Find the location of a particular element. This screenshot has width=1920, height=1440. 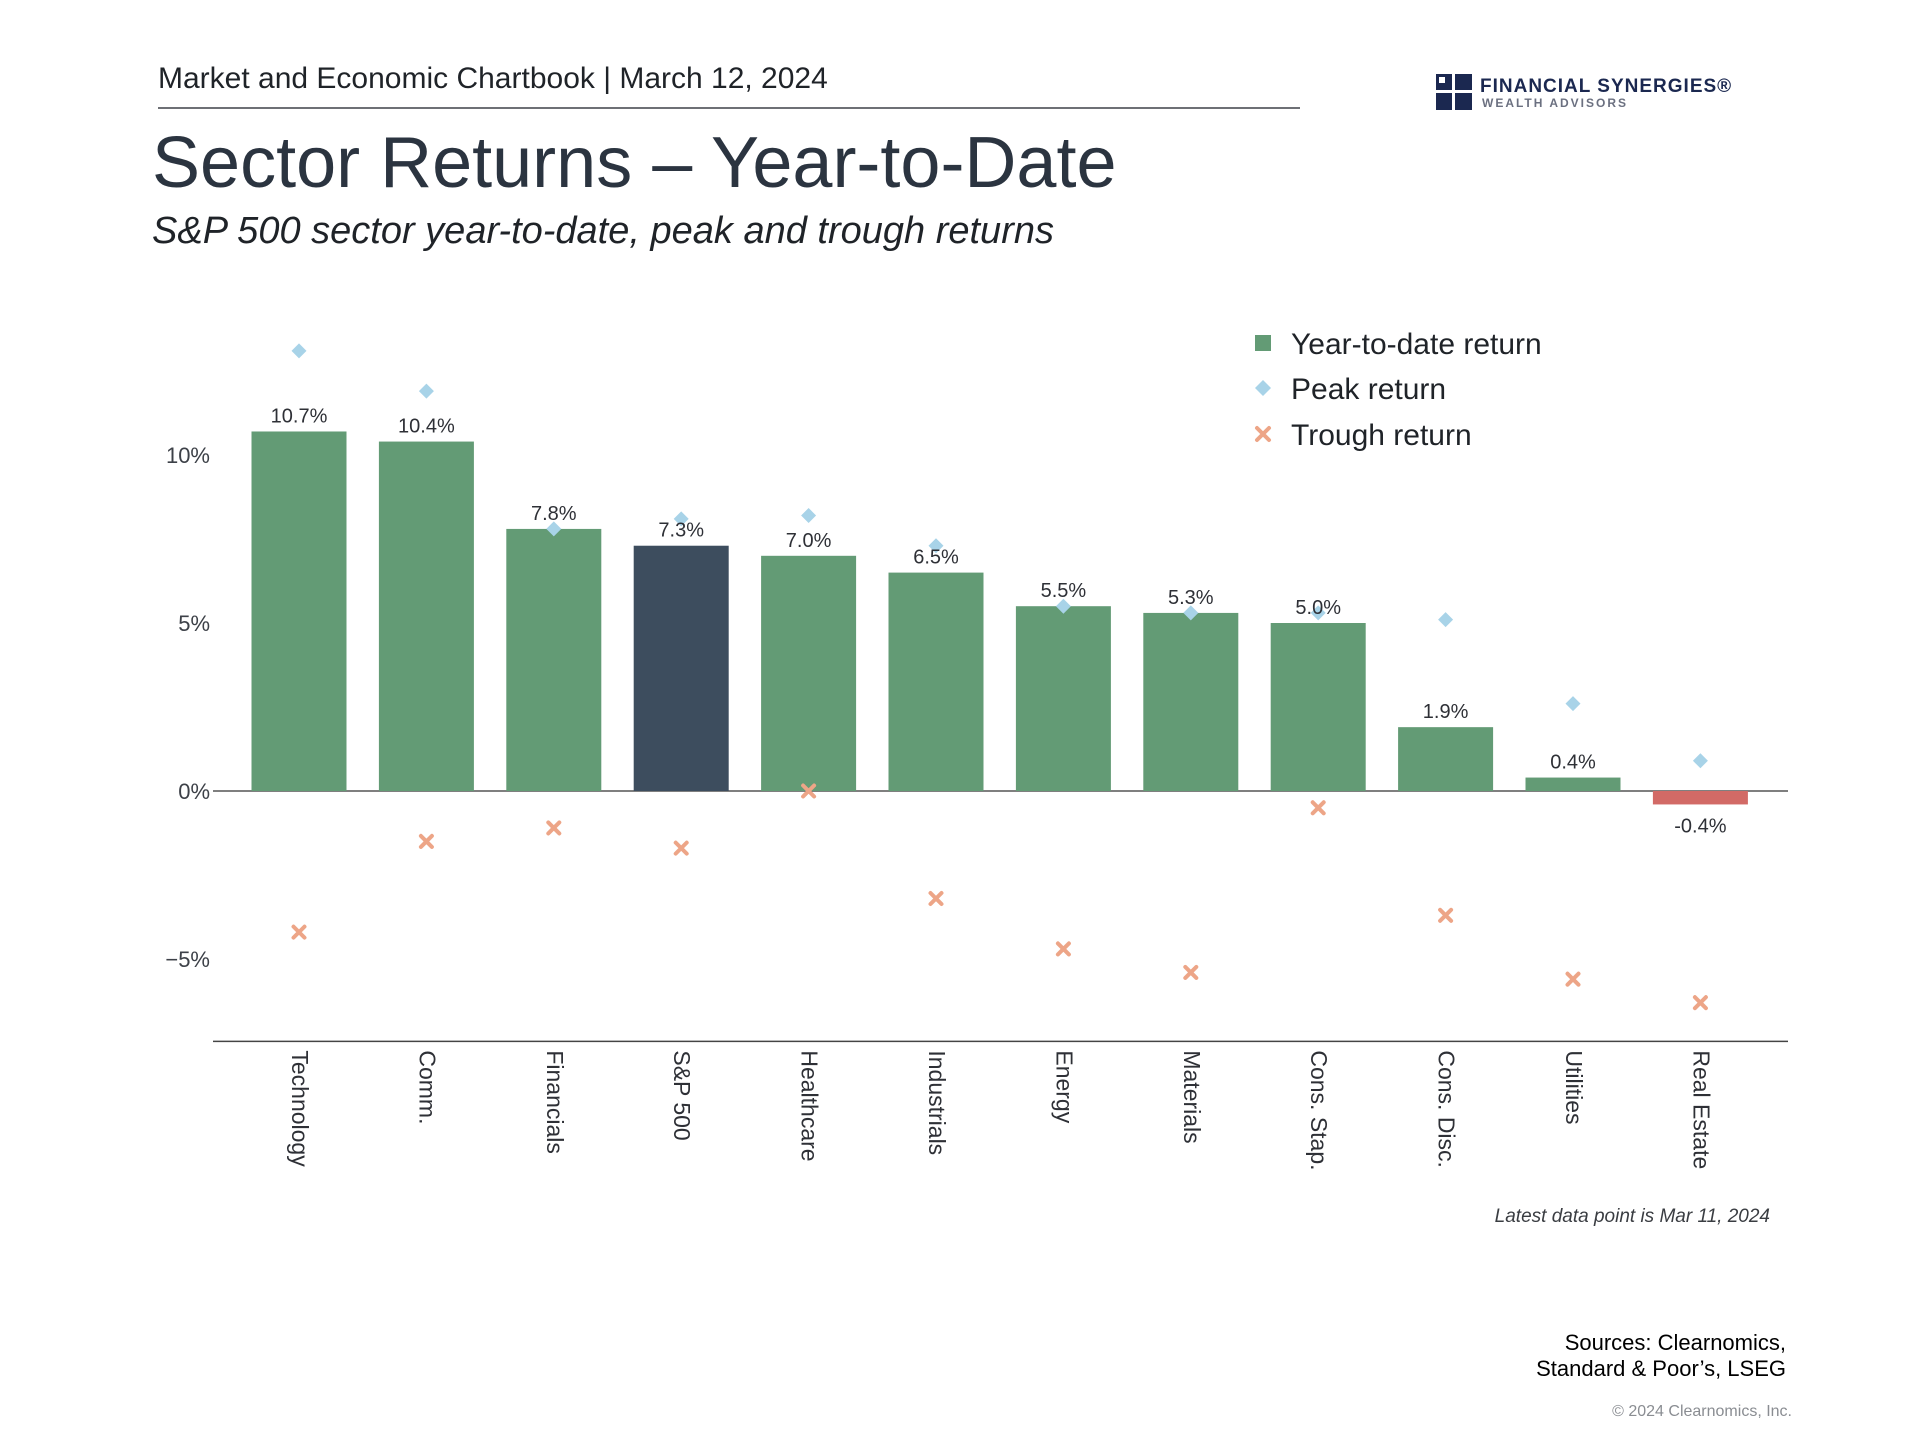

logo-tagline: WEALTH ADVISORS is located at coordinates (1555, 103).